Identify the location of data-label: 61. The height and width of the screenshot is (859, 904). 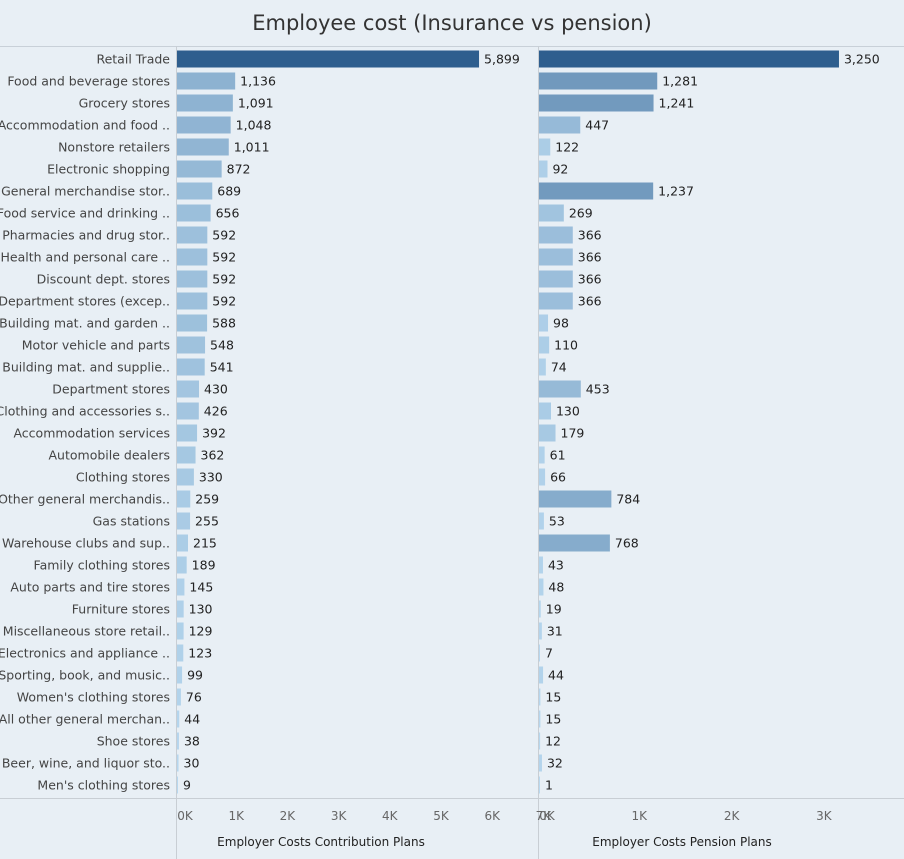
(558, 455).